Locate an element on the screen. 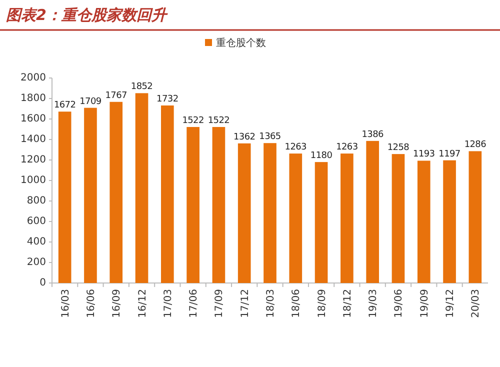 The image size is (500, 367). data-label: 1767 is located at coordinates (116, 95).